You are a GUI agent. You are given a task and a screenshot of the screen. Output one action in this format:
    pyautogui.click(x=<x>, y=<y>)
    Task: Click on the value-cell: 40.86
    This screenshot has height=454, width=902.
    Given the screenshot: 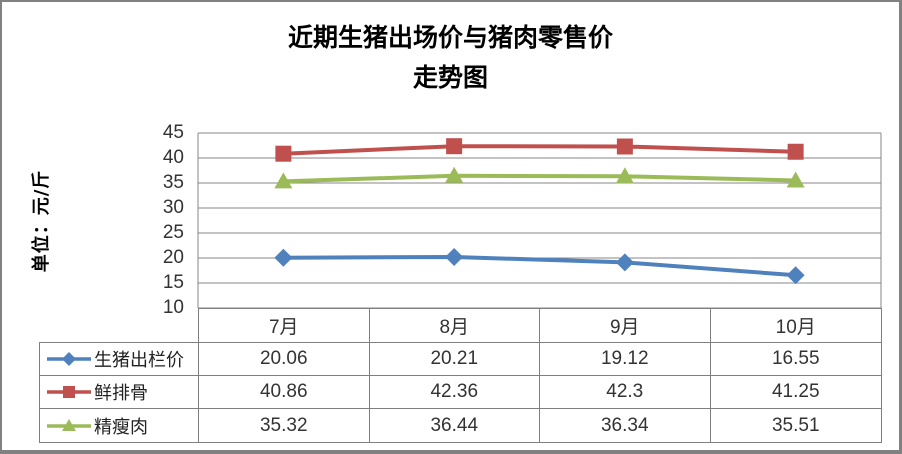 What is the action you would take?
    pyautogui.click(x=284, y=392)
    